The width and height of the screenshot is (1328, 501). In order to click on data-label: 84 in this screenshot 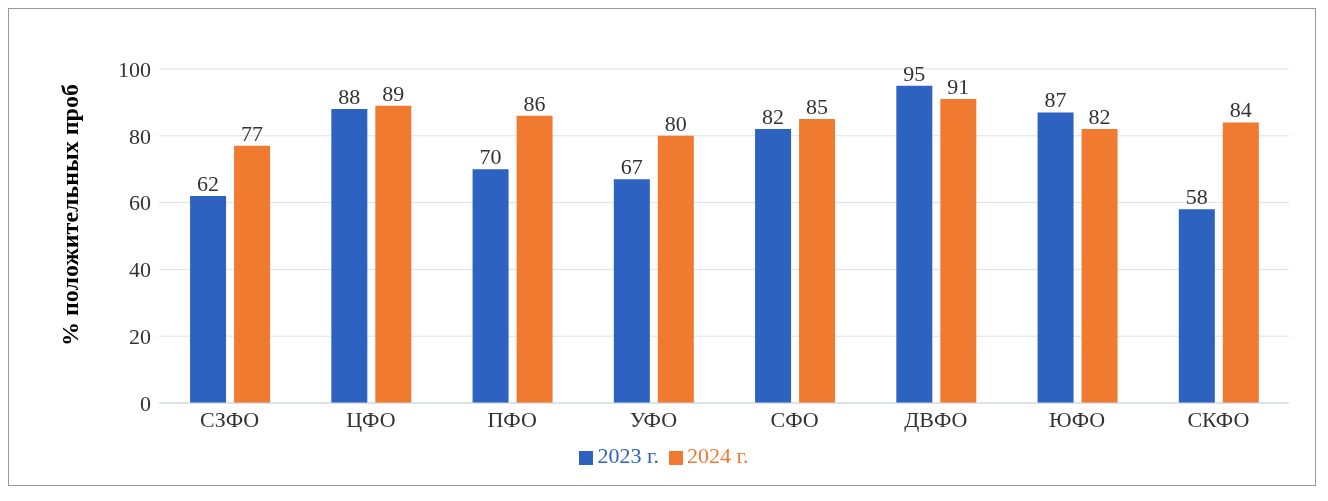, I will do `click(1240, 110)`.